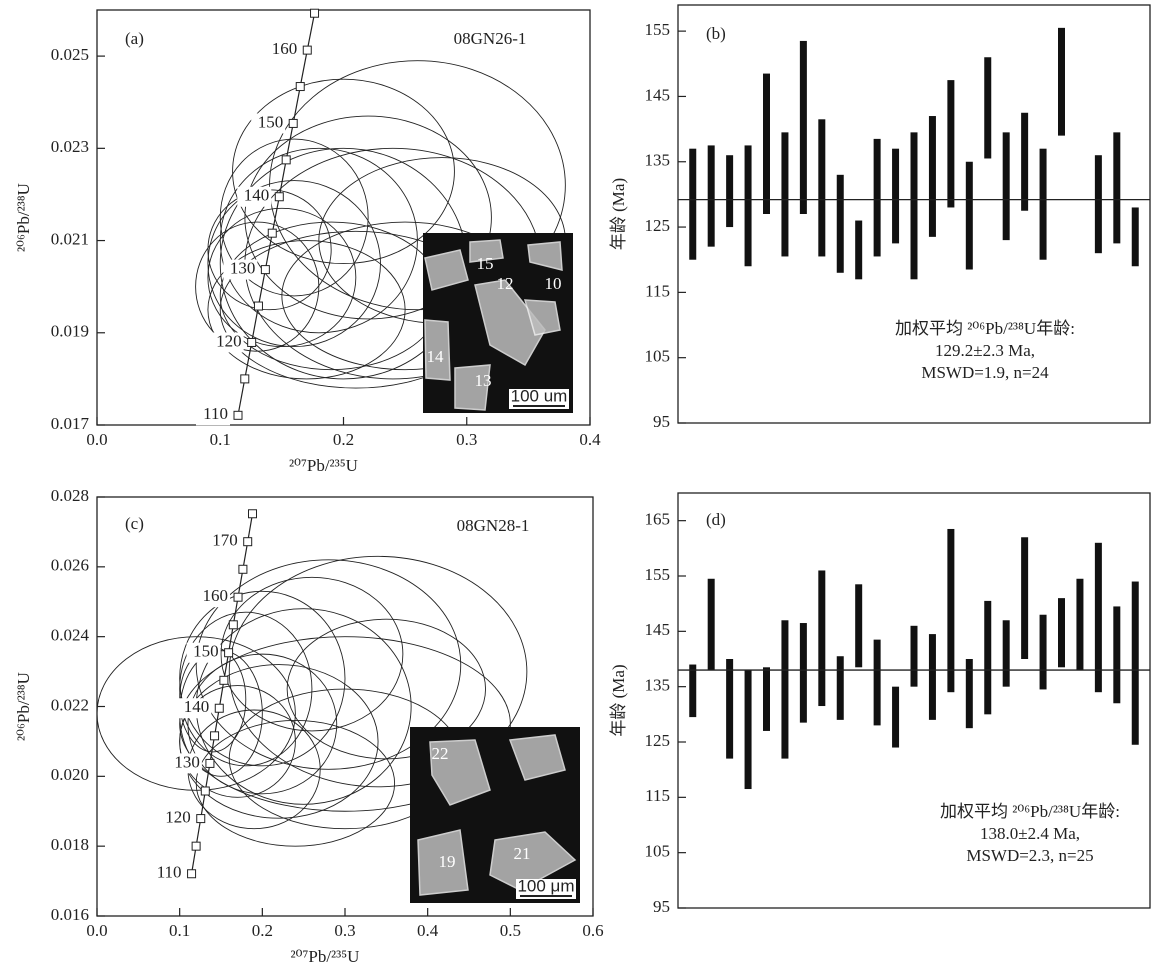  What do you see at coordinates (257, 195) in the screenshot?
I see `age-label: 140` at bounding box center [257, 195].